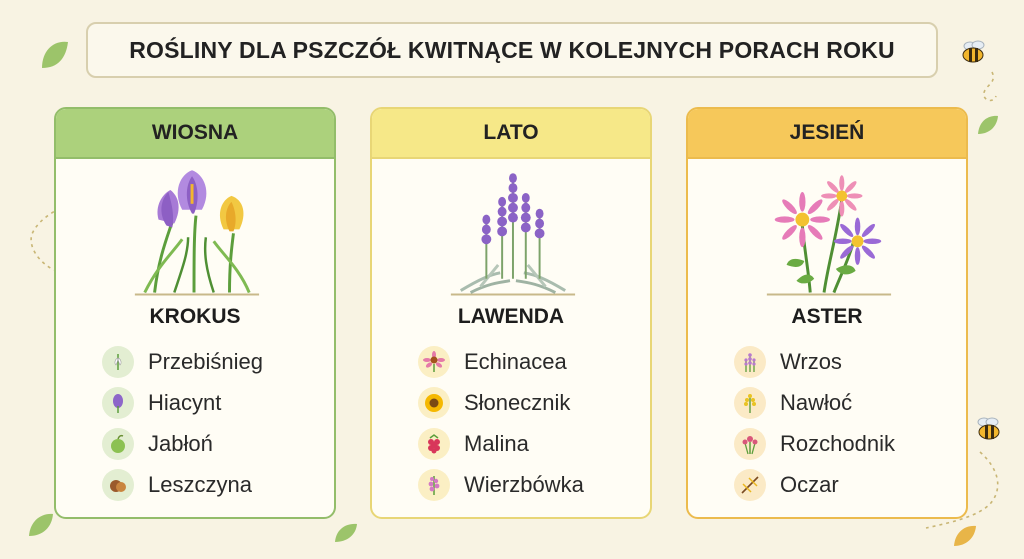 The width and height of the screenshot is (1024, 559). I want to click on list-item: Hiacynt, so click(182, 402).